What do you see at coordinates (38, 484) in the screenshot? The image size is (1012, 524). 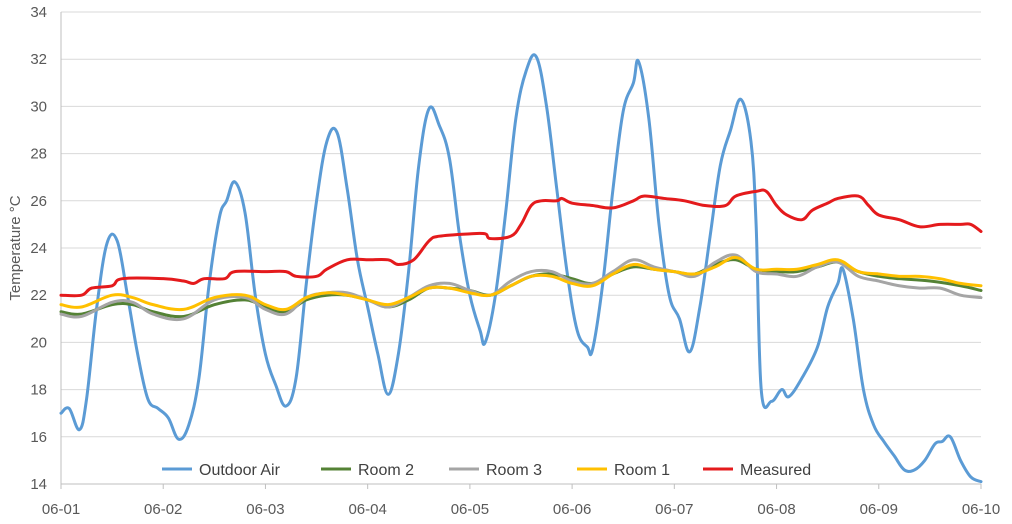 I see `y-tick-label: 14` at bounding box center [38, 484].